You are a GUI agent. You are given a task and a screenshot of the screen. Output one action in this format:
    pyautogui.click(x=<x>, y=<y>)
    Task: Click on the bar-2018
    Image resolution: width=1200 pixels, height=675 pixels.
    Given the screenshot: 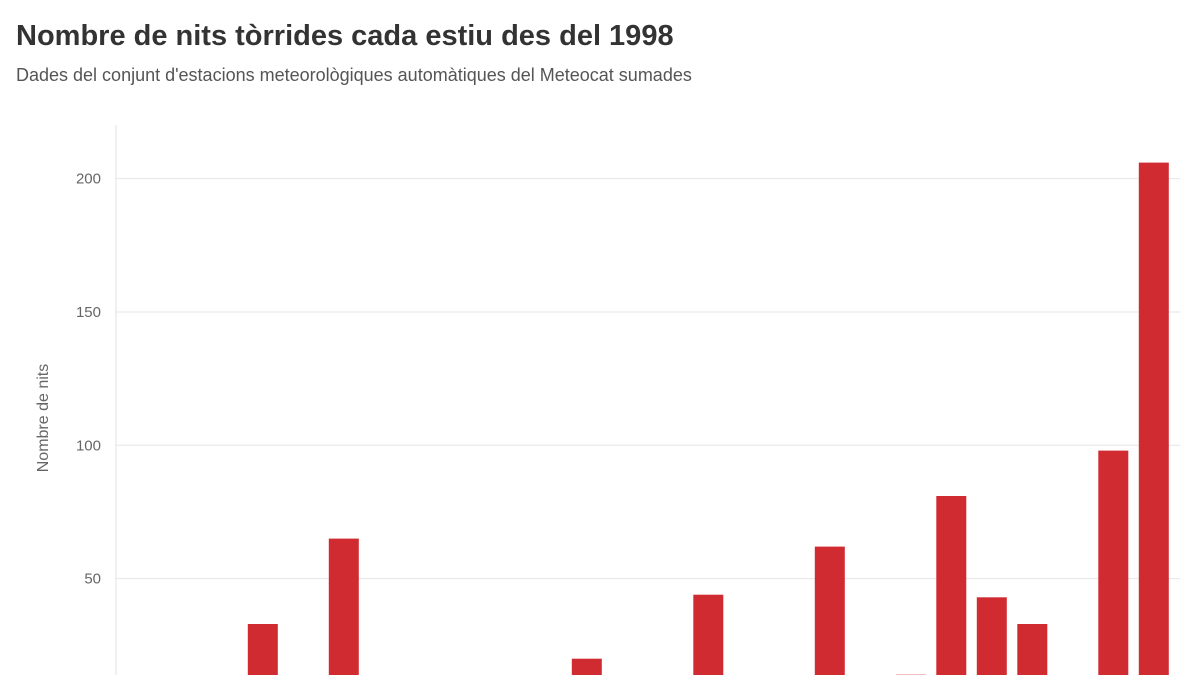 What is the action you would take?
    pyautogui.click(x=951, y=585)
    